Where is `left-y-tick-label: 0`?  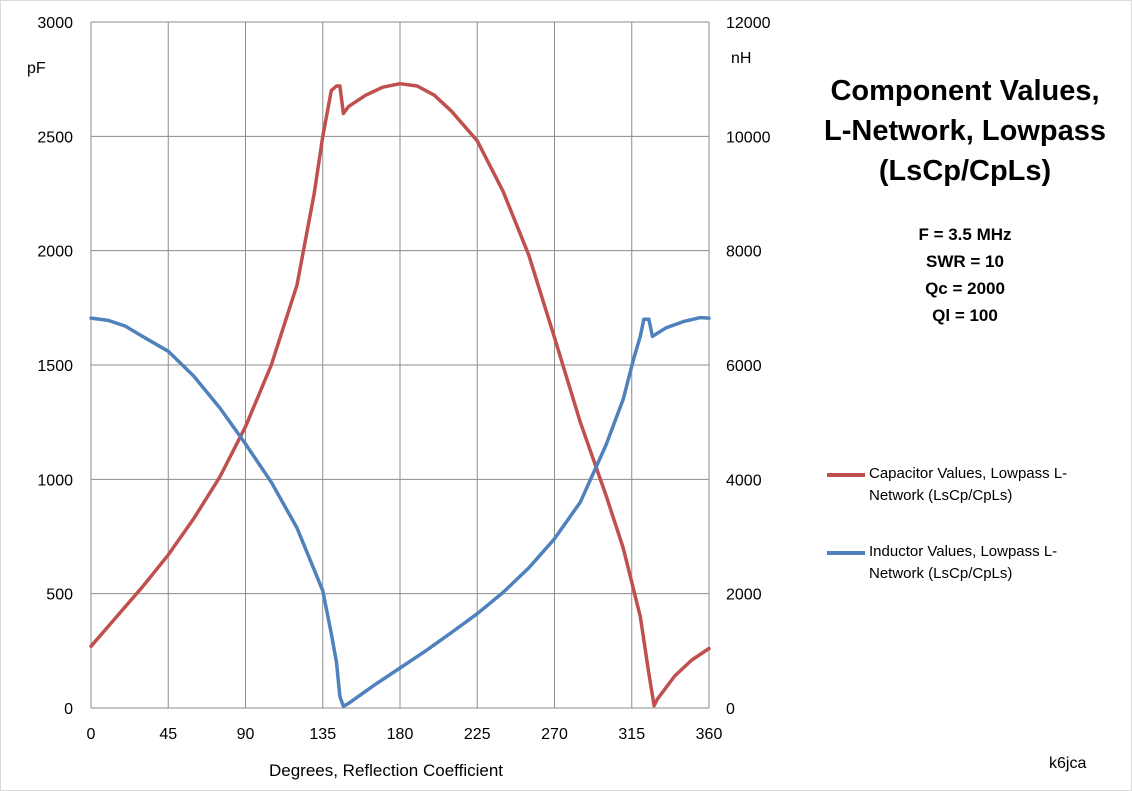 left-y-tick-label: 0 is located at coordinates (68, 709).